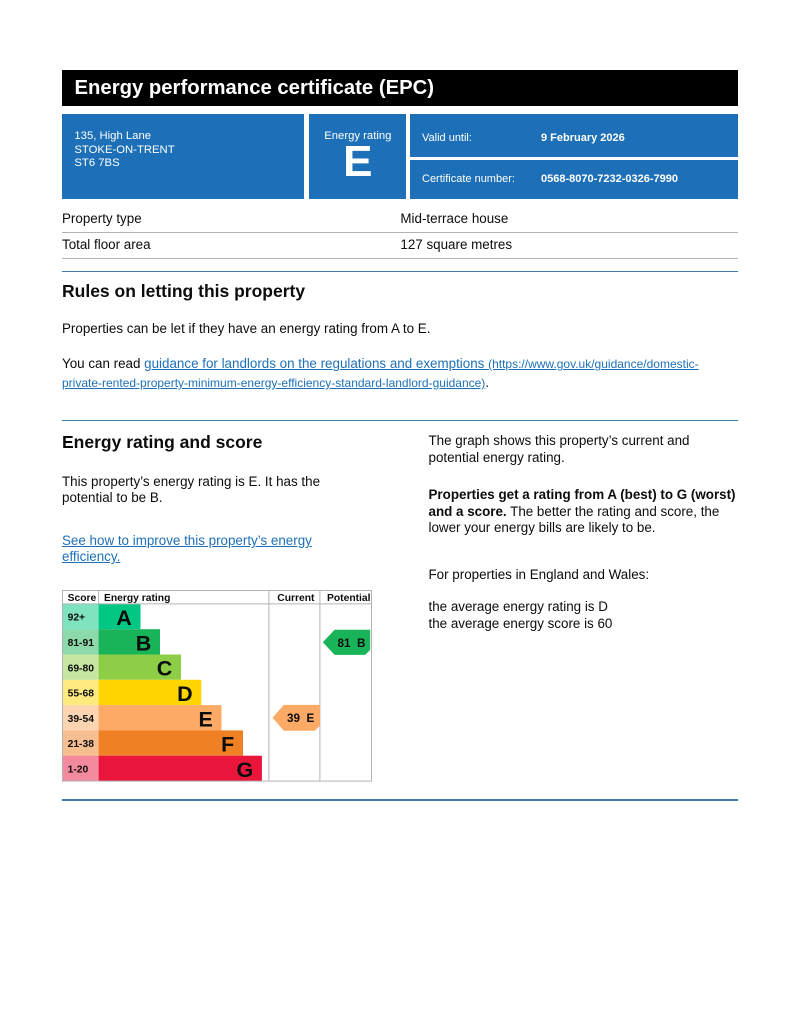  I want to click on svg-text: 69-80, so click(80, 669).